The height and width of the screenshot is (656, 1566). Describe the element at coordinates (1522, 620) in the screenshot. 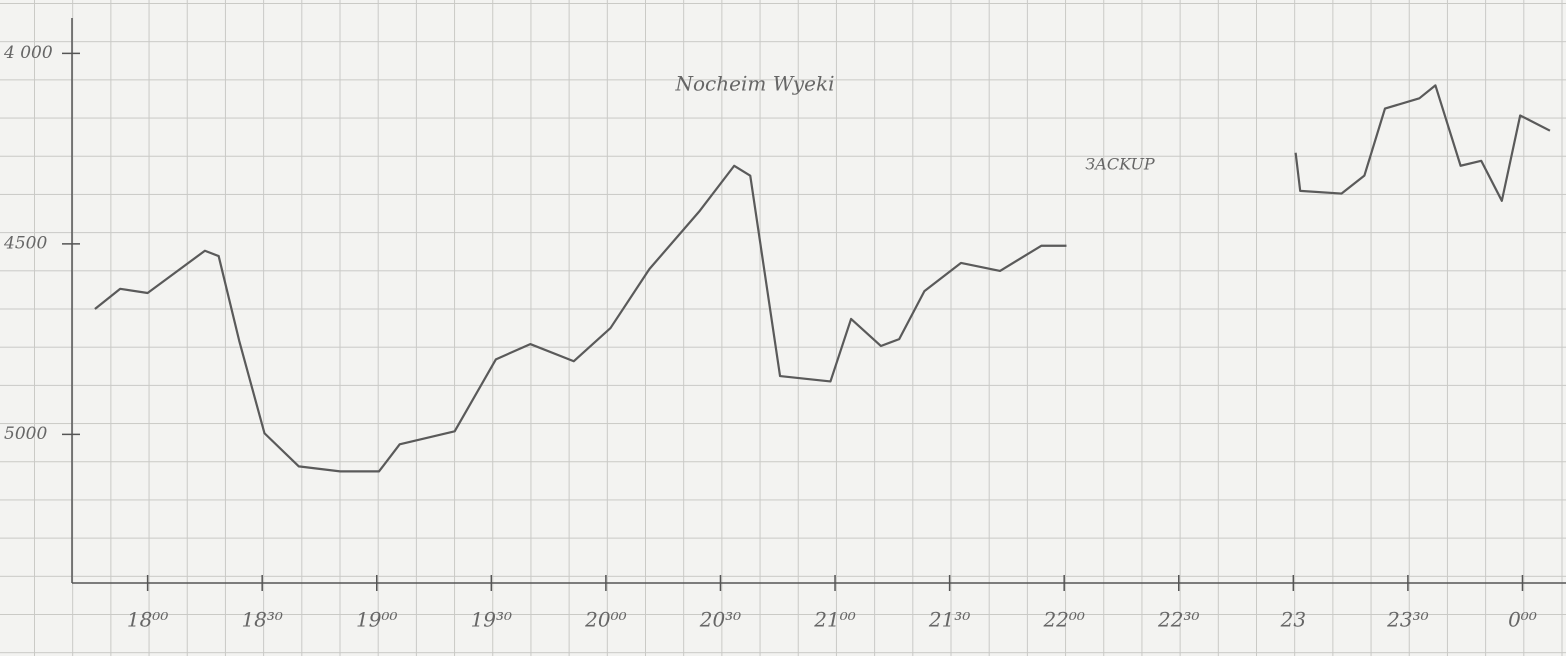

I see `x-tick-label: 0⁰⁰` at that location.